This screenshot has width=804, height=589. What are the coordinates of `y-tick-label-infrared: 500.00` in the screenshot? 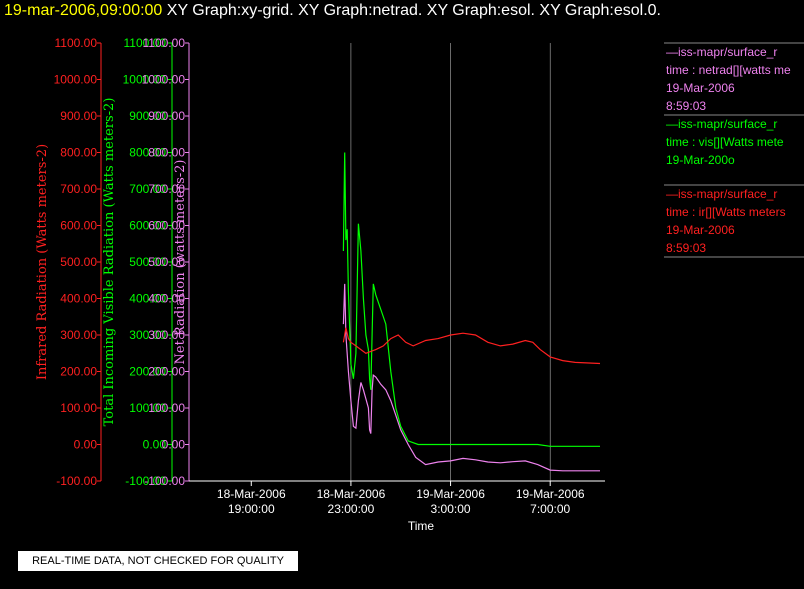 It's located at (78, 262).